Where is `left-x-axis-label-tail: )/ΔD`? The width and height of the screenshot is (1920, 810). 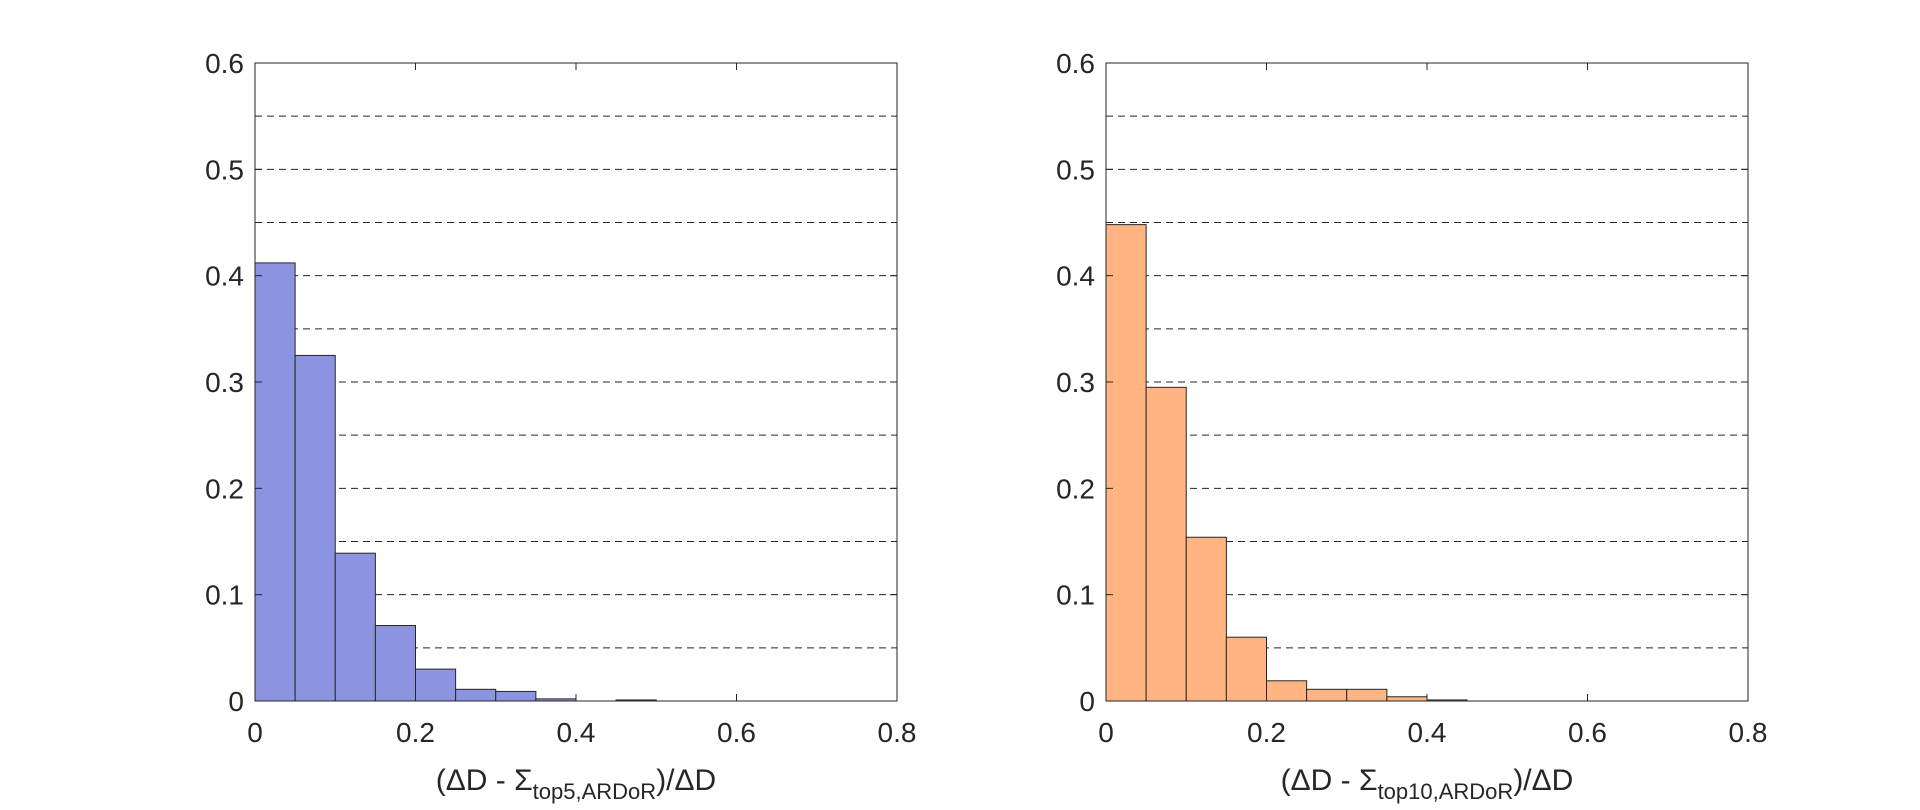
left-x-axis-label-tail: )/ΔD is located at coordinates (686, 780).